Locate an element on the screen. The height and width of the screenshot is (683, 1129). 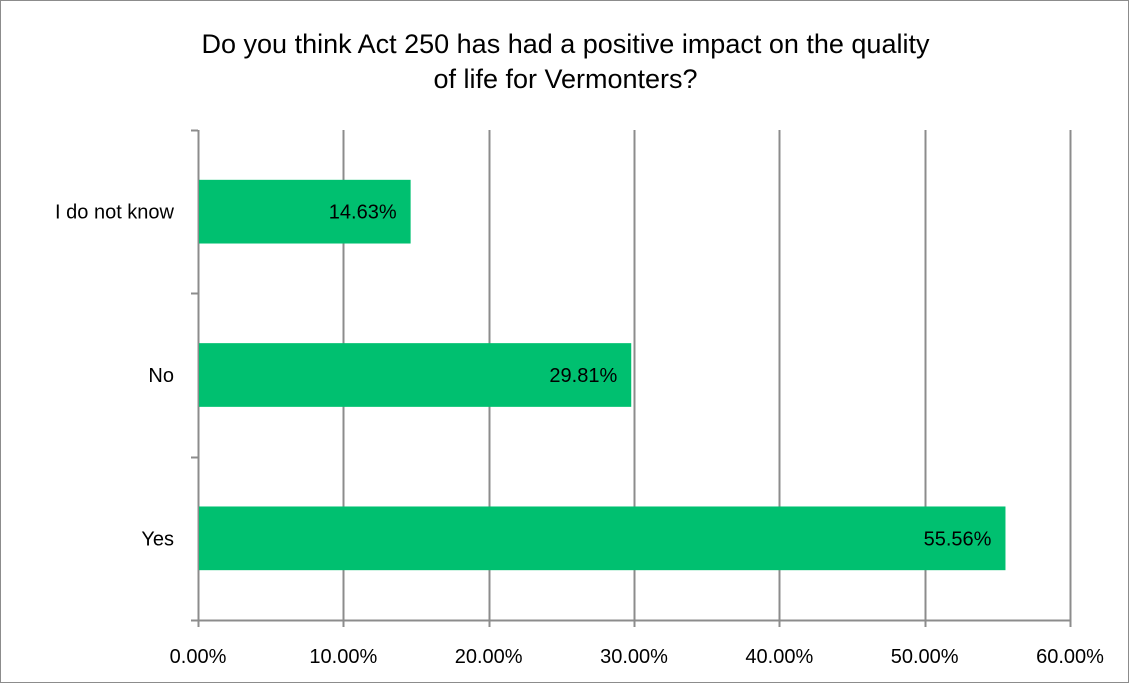
data-label: 55.56% is located at coordinates (958, 539).